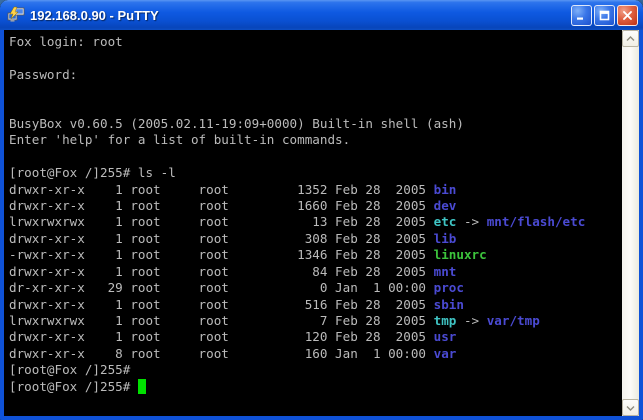 This screenshot has height=420, width=643. What do you see at coordinates (445, 320) in the screenshot?
I see `symlink-name: tmp` at bounding box center [445, 320].